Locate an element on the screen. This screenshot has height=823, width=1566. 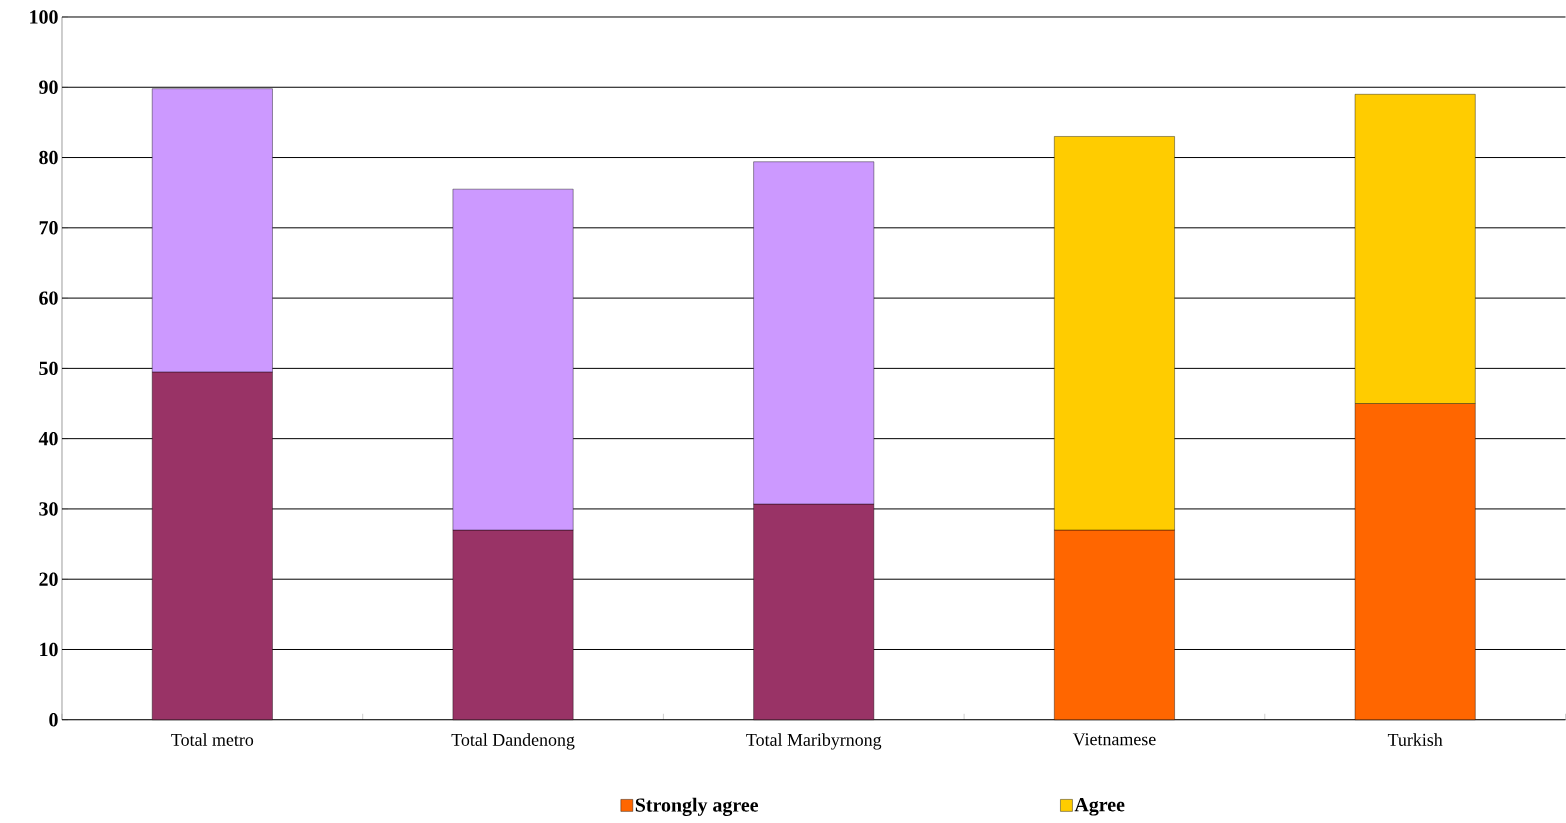
y-tick-label: 60 is located at coordinates (48, 298).